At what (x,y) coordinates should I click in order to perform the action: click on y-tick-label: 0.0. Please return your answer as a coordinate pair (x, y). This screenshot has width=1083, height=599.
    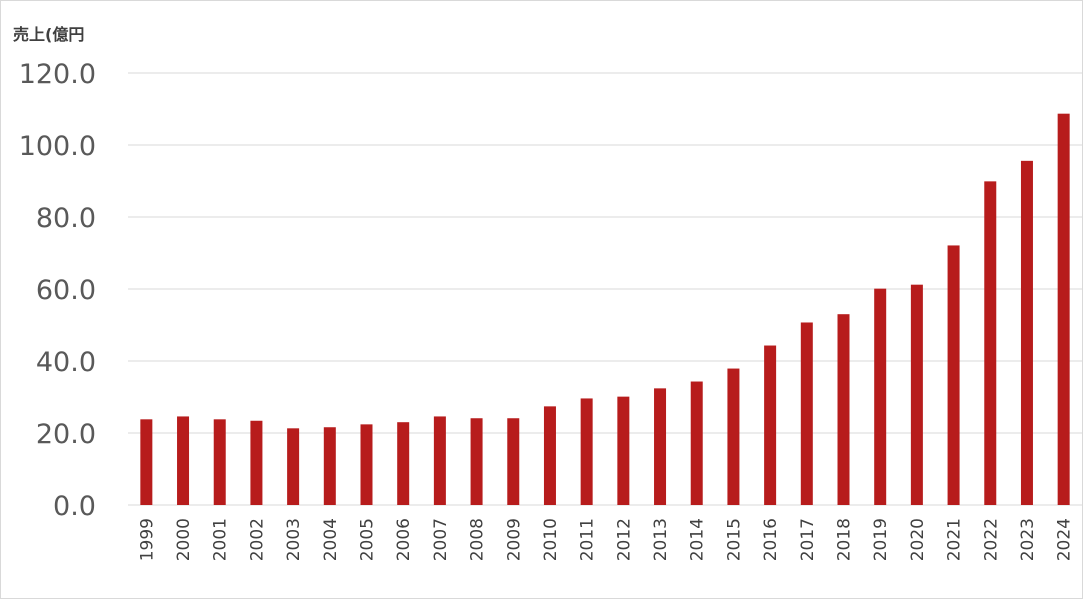
    Looking at the image, I should click on (74, 506).